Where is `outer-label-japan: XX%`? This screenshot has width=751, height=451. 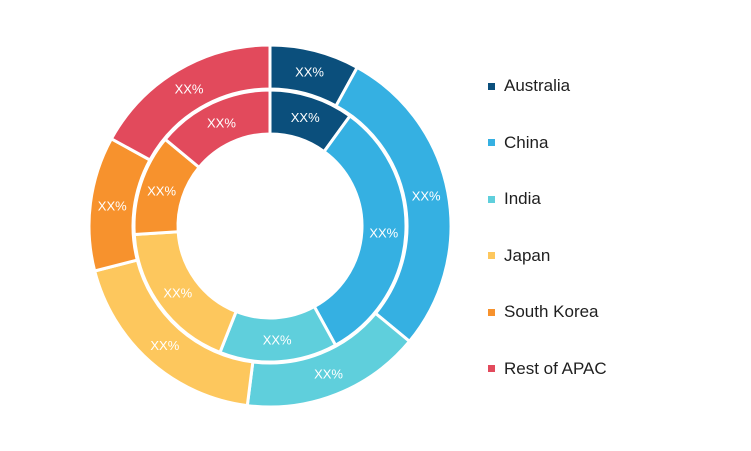 outer-label-japan: XX% is located at coordinates (164, 345).